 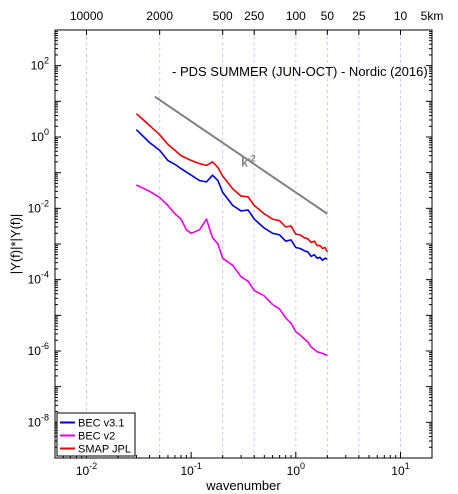 I want to click on x-tick-label-1: 10⁻¹, so click(x=190, y=469).